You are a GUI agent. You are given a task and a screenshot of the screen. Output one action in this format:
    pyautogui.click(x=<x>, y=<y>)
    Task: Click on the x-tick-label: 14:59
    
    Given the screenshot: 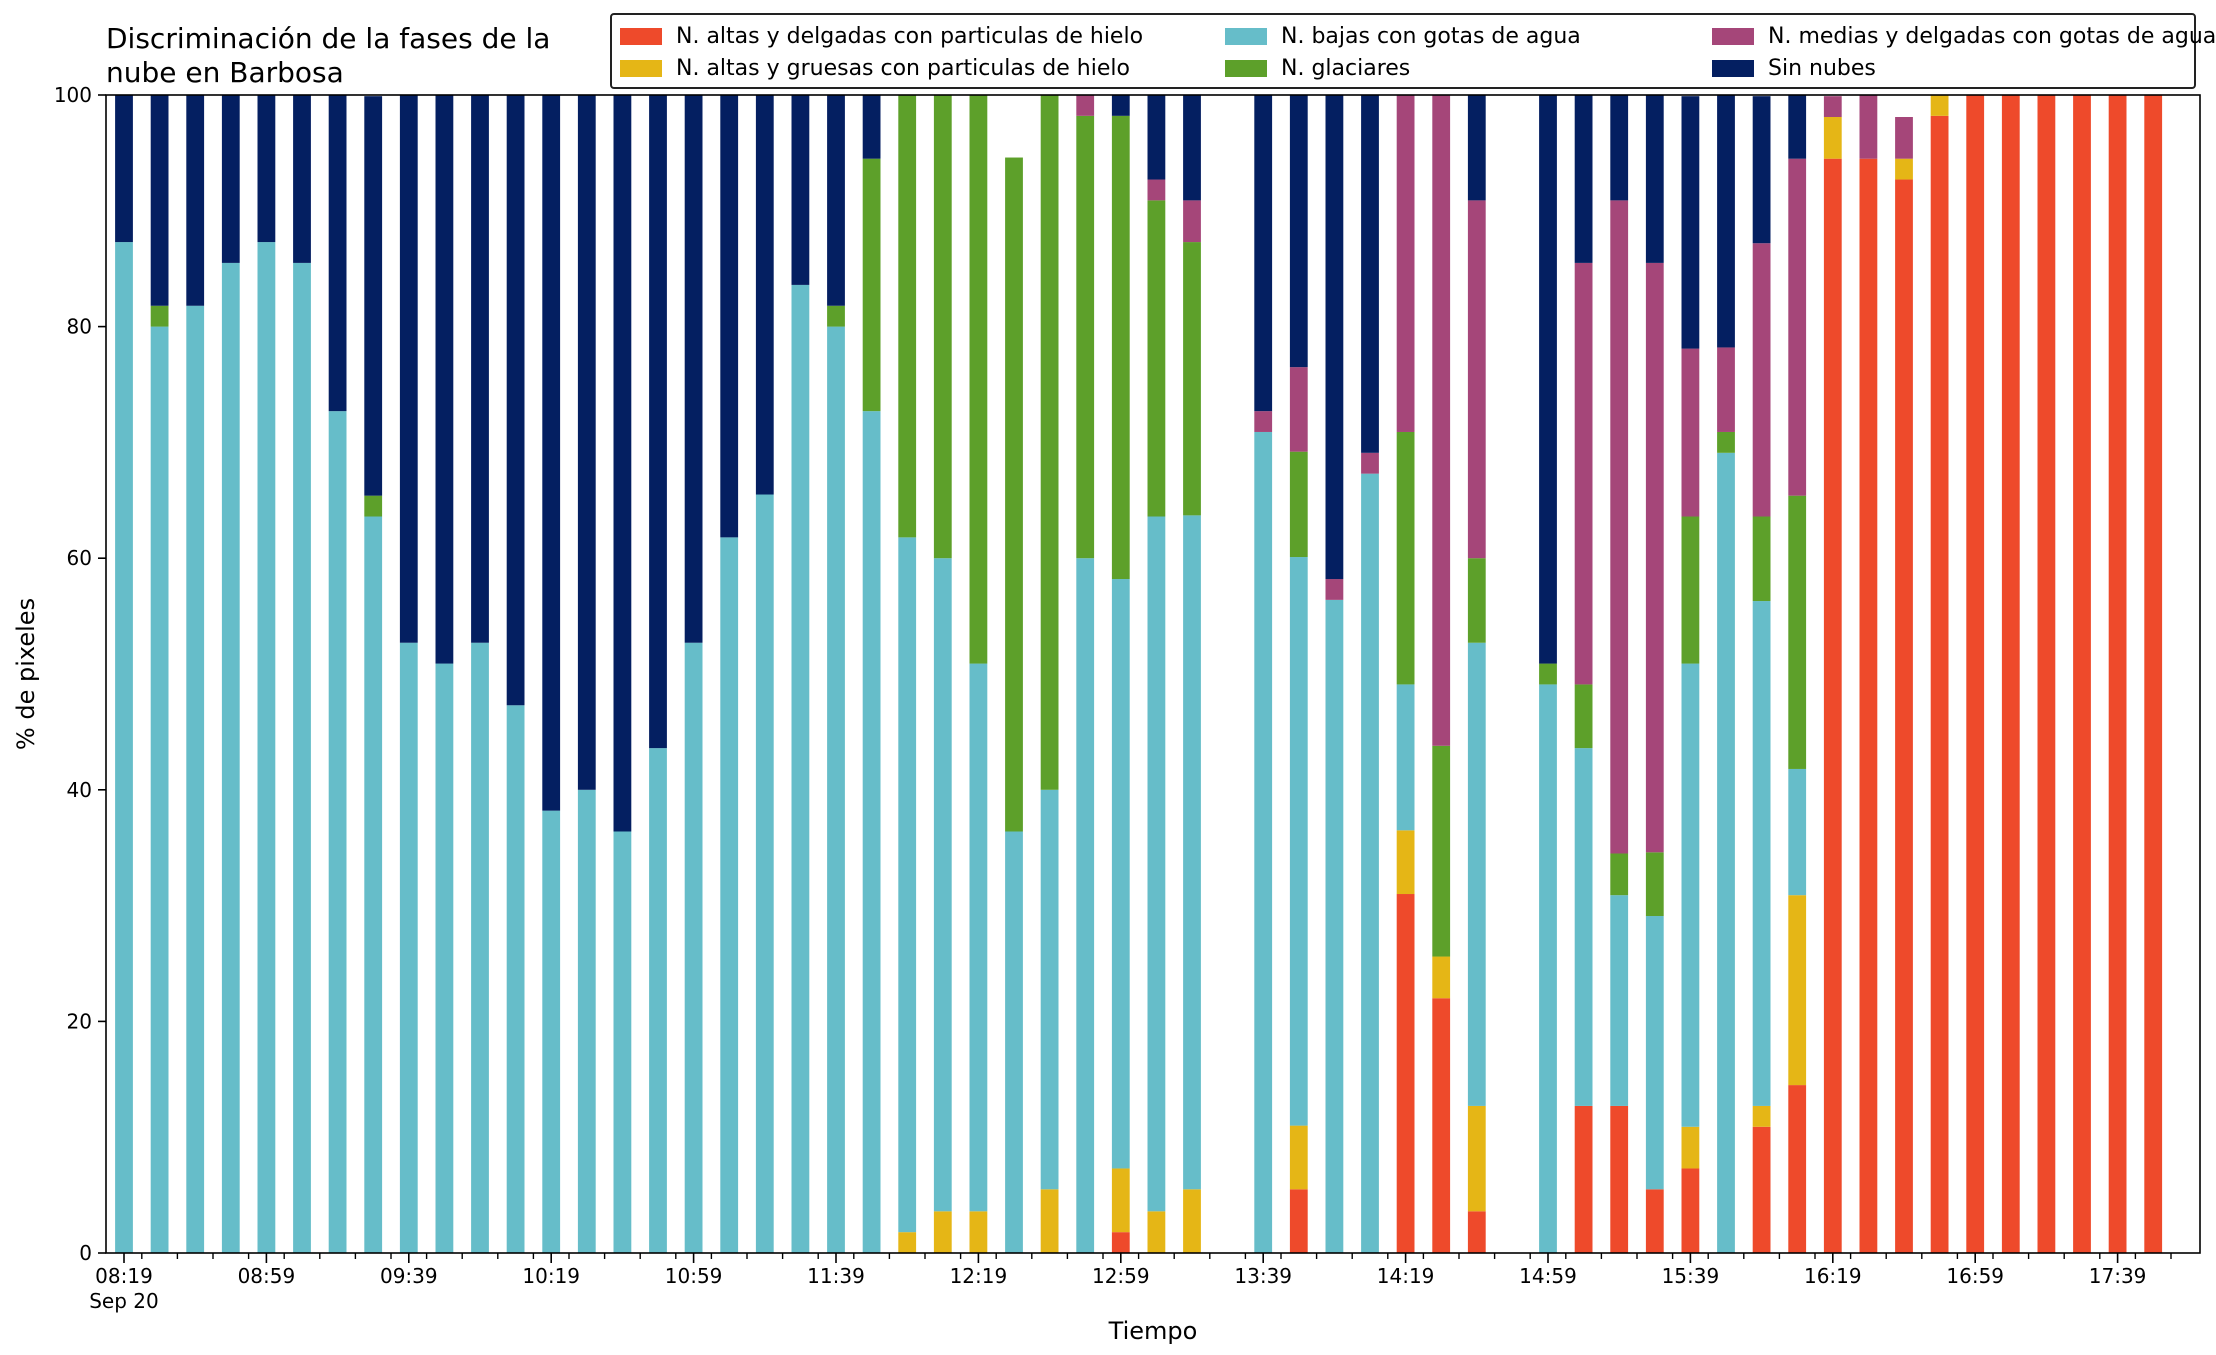 What is the action you would take?
    pyautogui.click(x=1548, y=1276)
    